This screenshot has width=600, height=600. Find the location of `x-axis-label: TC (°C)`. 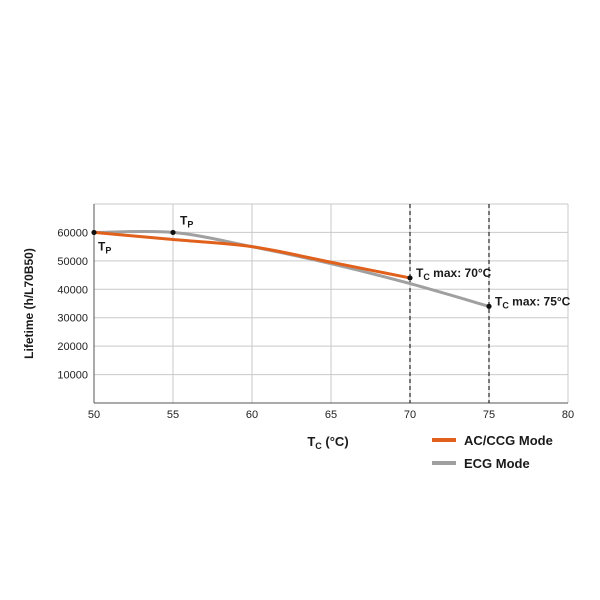

x-axis-label: TC (°C) is located at coordinates (327, 442).